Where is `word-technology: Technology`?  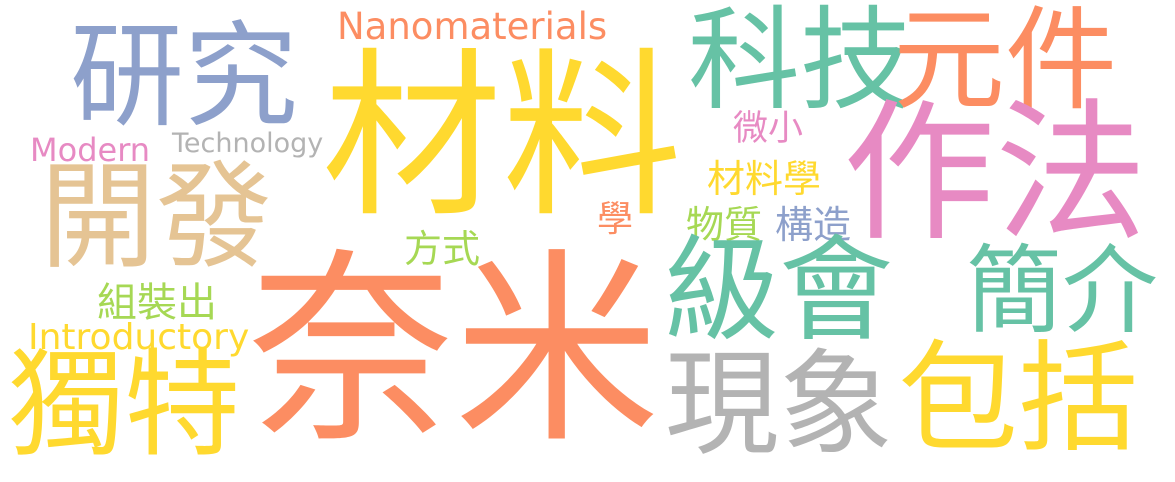
word-technology: Technology is located at coordinates (248, 143).